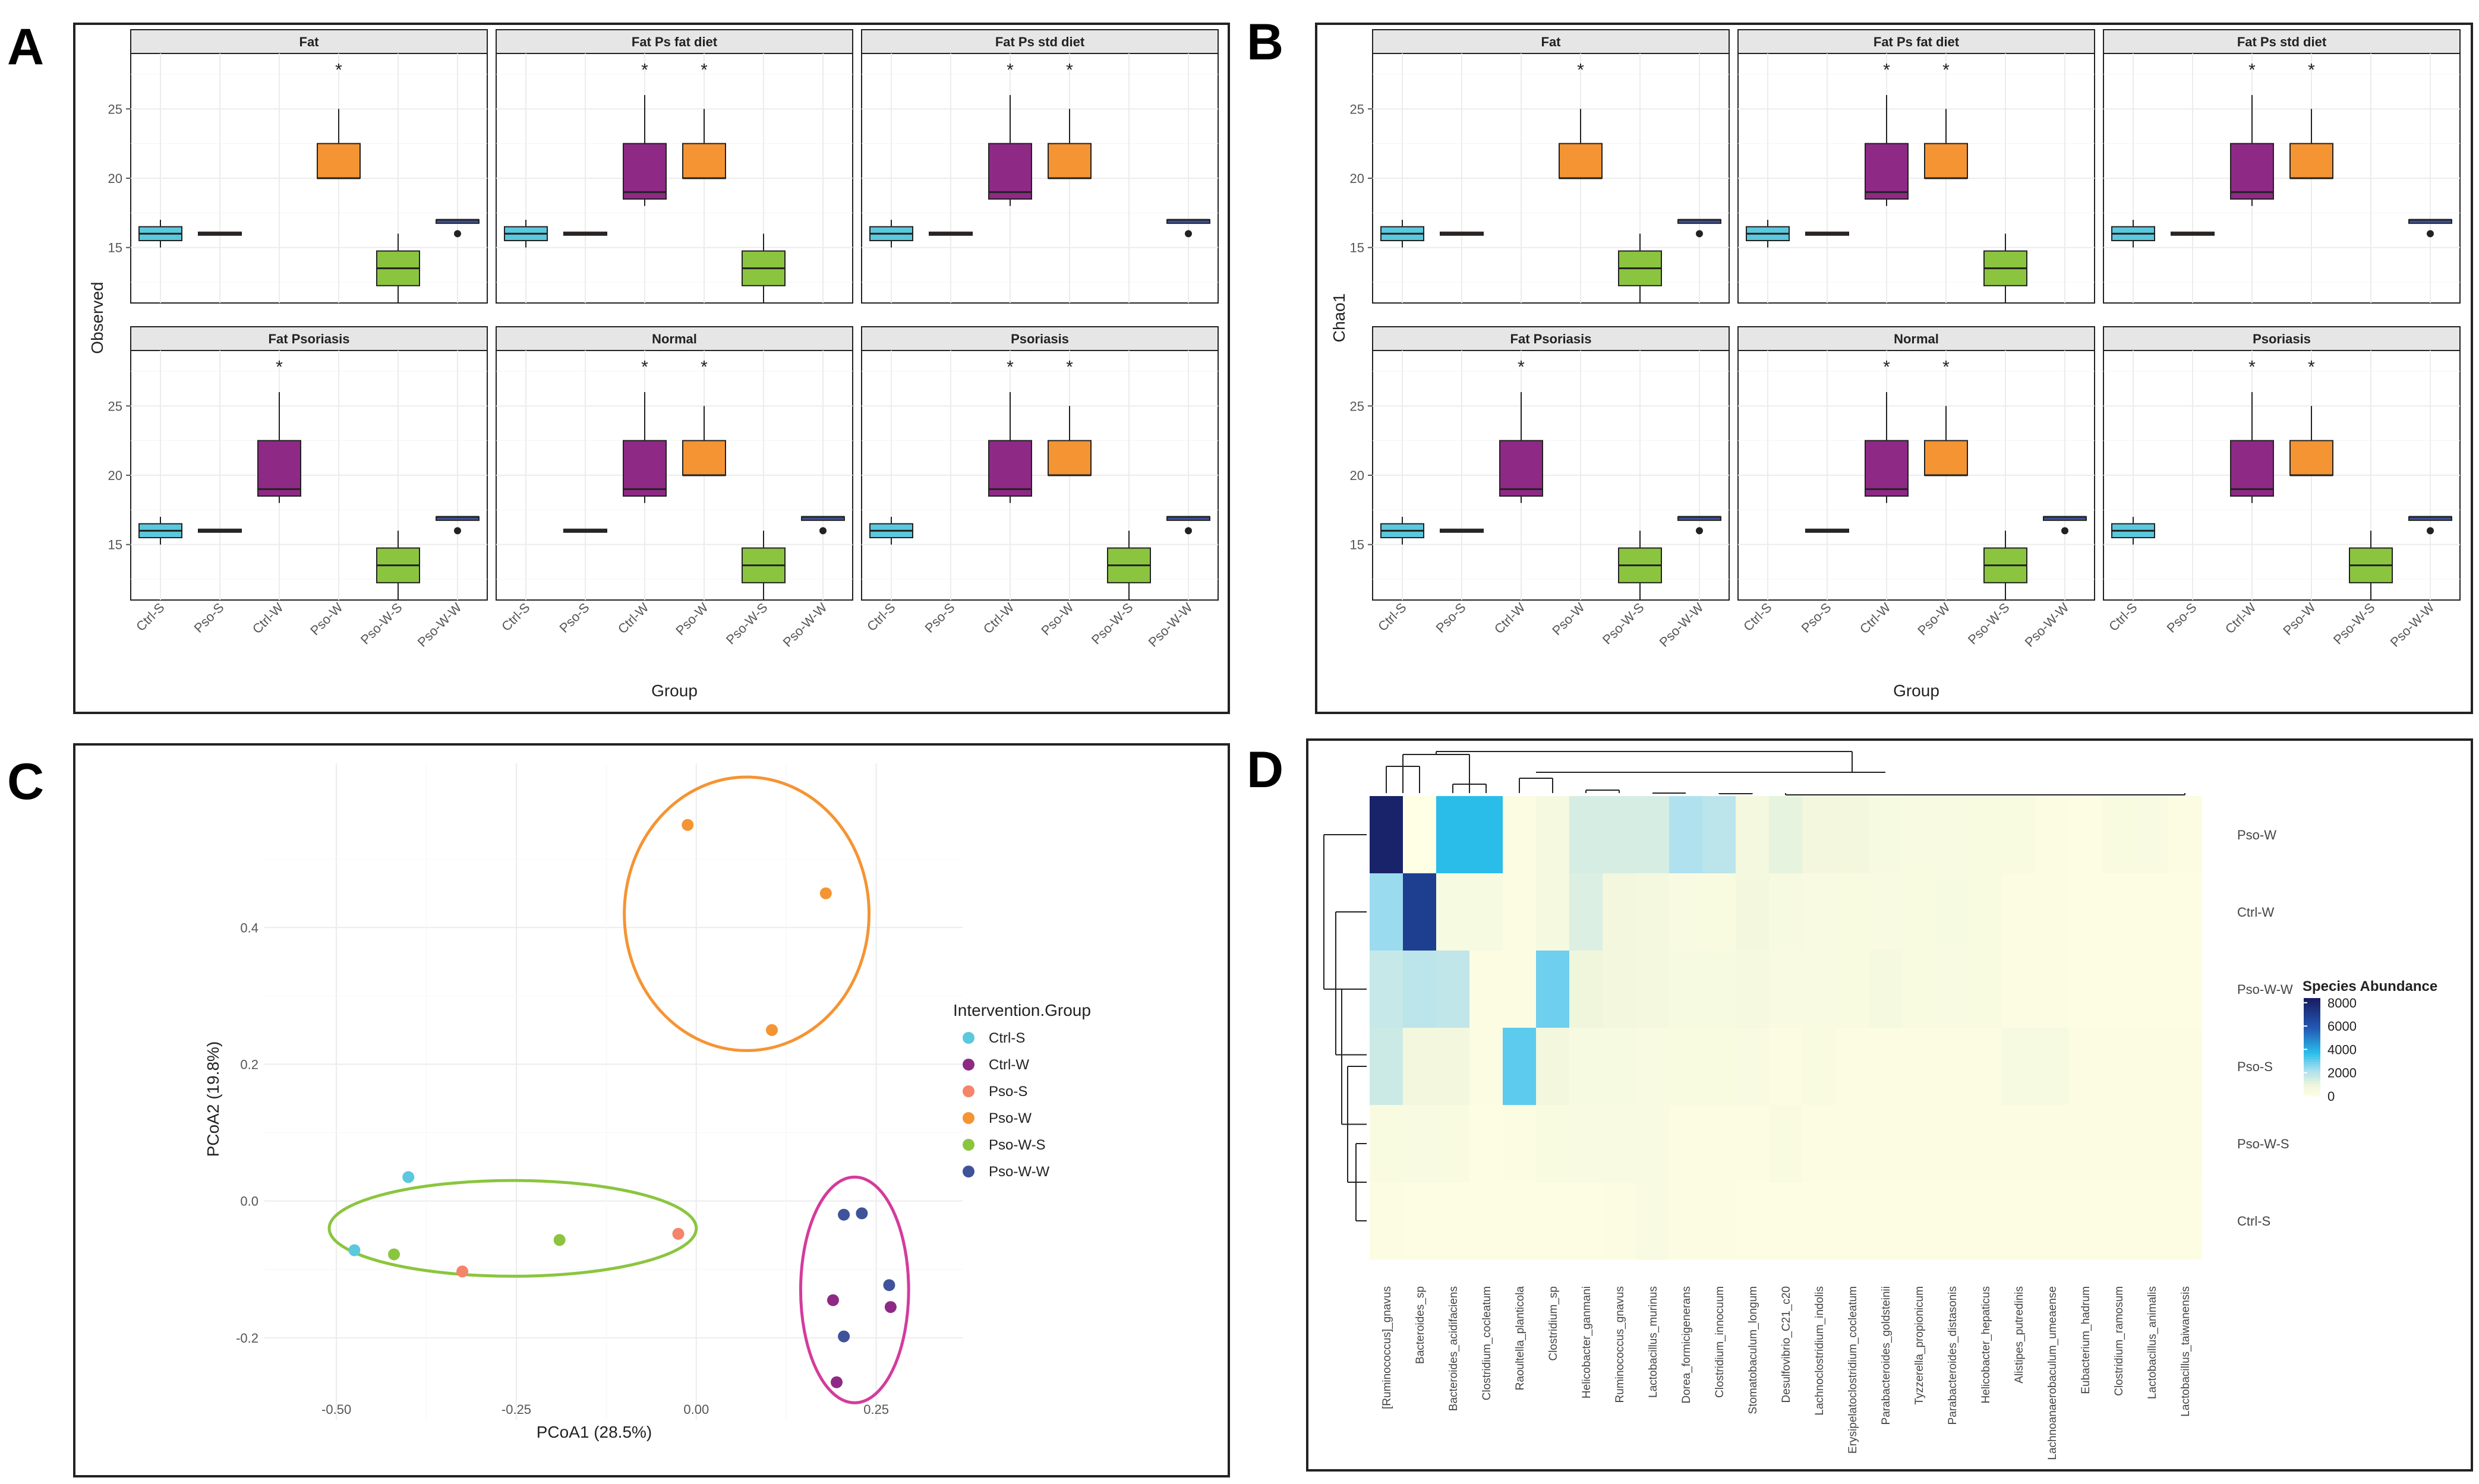 The image size is (2479, 1484). I want to click on pcoa-point-Ctrl-W, so click(833, 1300).